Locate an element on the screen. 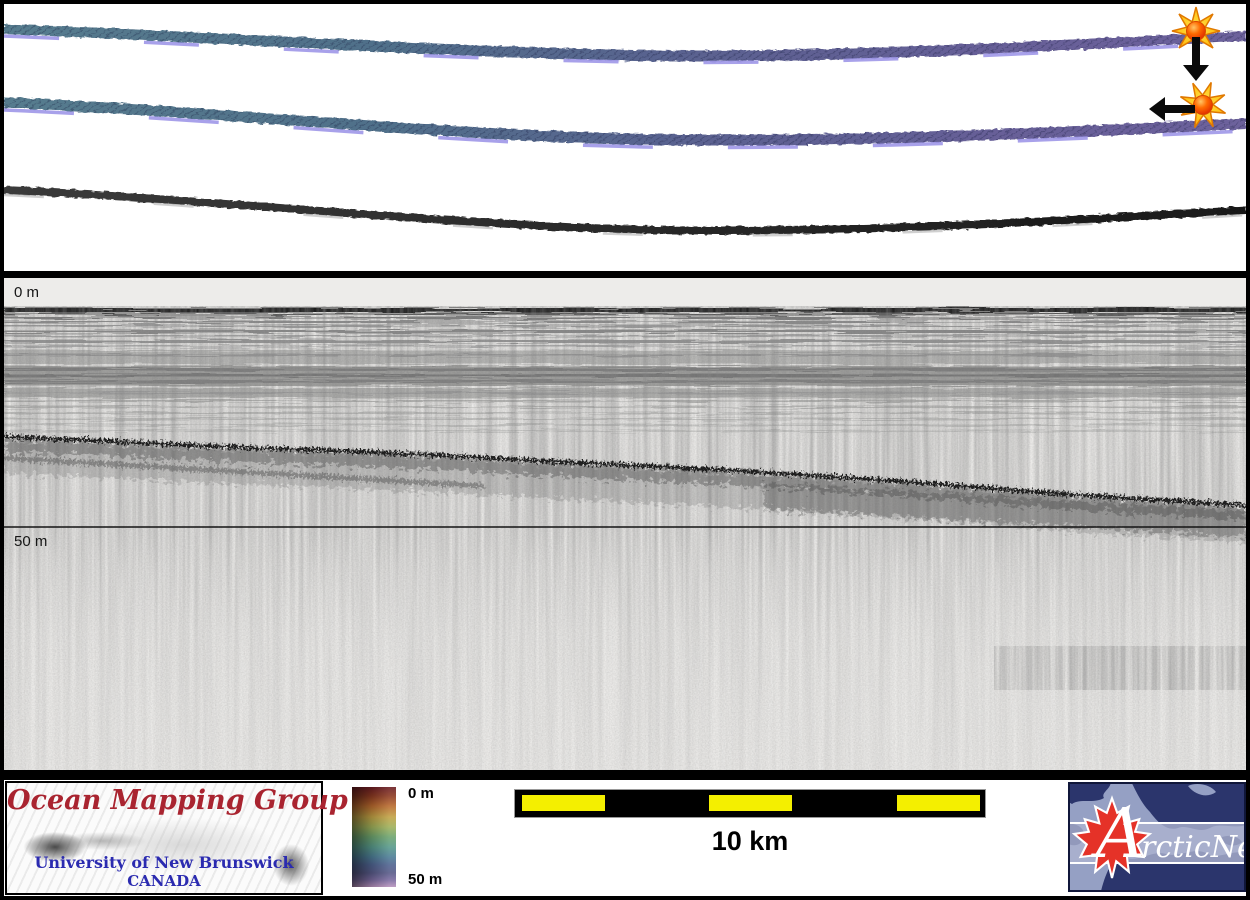 Image resolution: width=1250 pixels, height=900 pixels. arcticnet-wordmark: ArcticNet is located at coordinates (1170, 835).